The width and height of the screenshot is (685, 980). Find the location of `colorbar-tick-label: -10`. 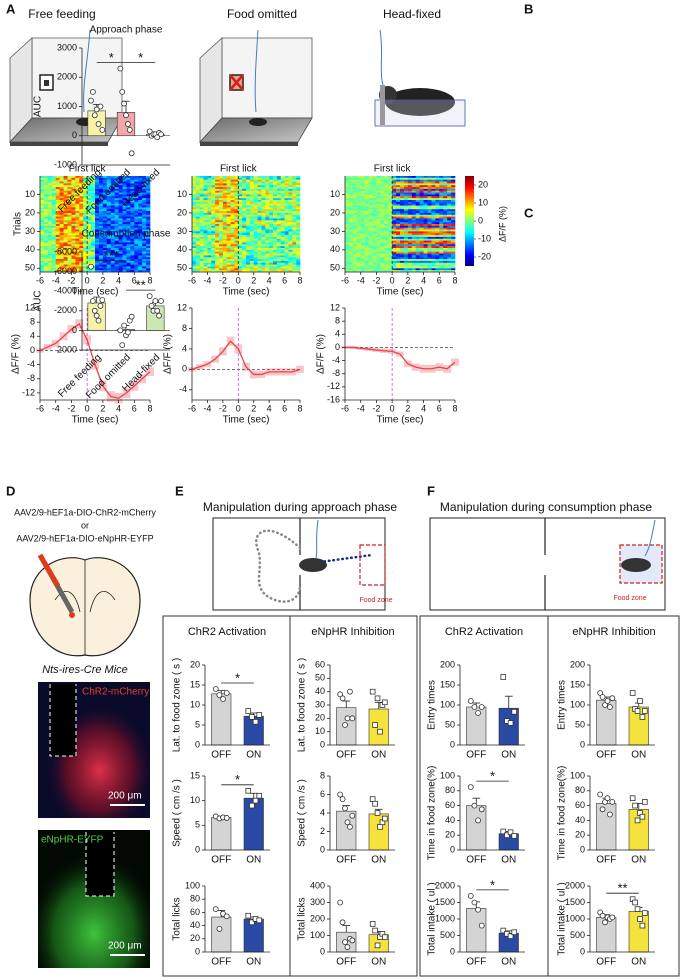

colorbar-tick-label: -10 is located at coordinates (484, 238).